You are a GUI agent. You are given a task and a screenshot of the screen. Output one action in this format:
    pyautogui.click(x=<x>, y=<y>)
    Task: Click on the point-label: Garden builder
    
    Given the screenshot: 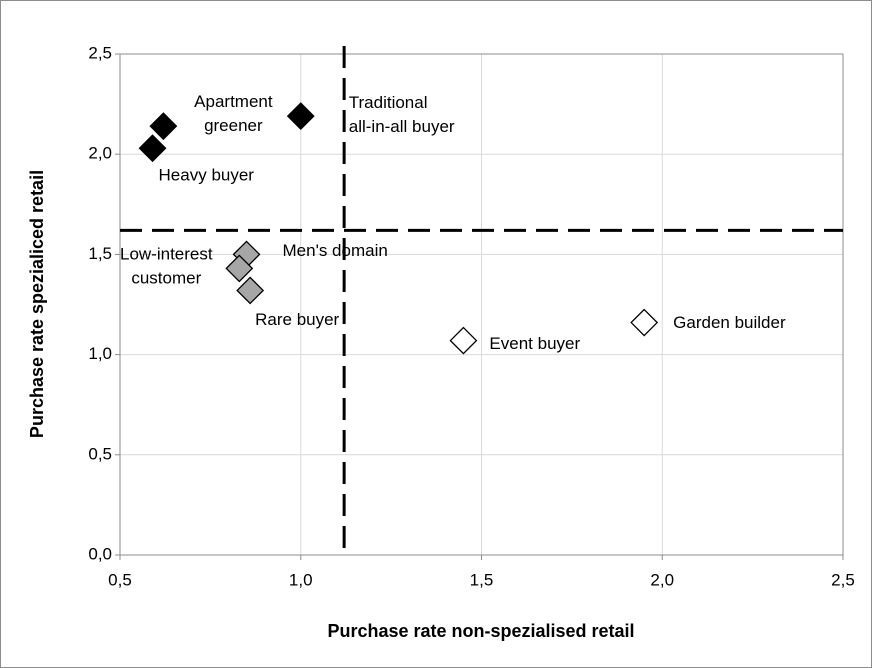 What is the action you would take?
    pyautogui.click(x=729, y=322)
    